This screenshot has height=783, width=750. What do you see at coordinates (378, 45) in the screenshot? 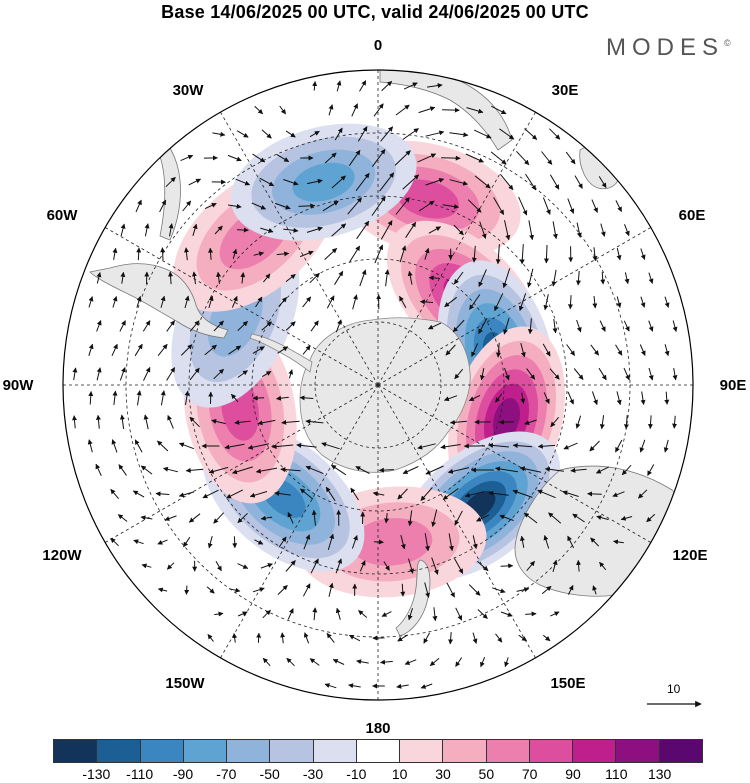
I see `lon-label-0: 0` at bounding box center [378, 45].